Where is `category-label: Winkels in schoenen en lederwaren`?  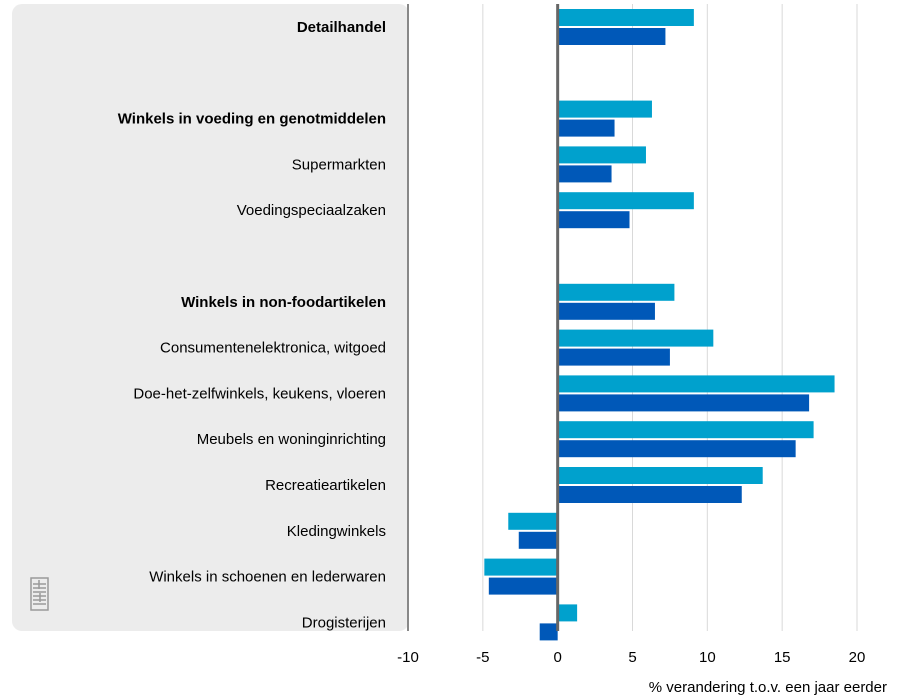 category-label: Winkels in schoenen en lederwaren is located at coordinates (267, 577).